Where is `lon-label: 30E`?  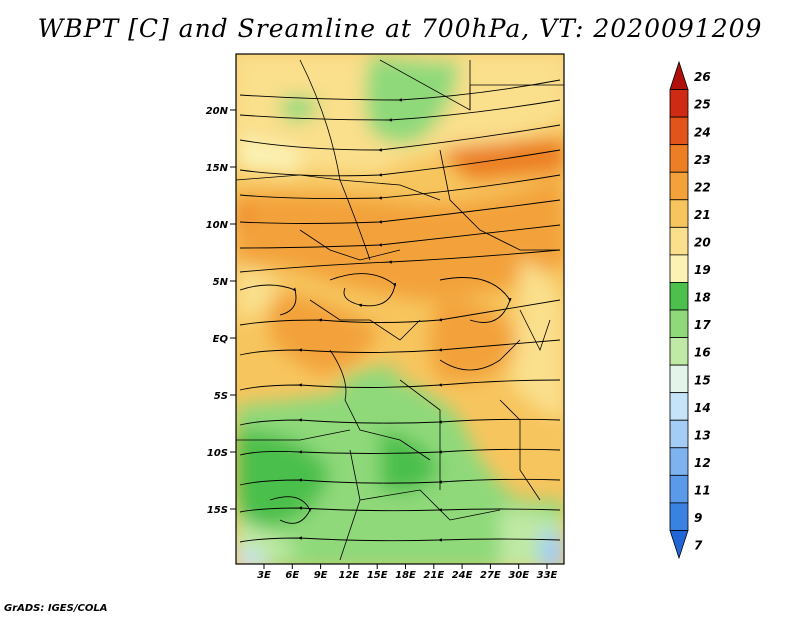
lon-label: 30E is located at coordinates (518, 575).